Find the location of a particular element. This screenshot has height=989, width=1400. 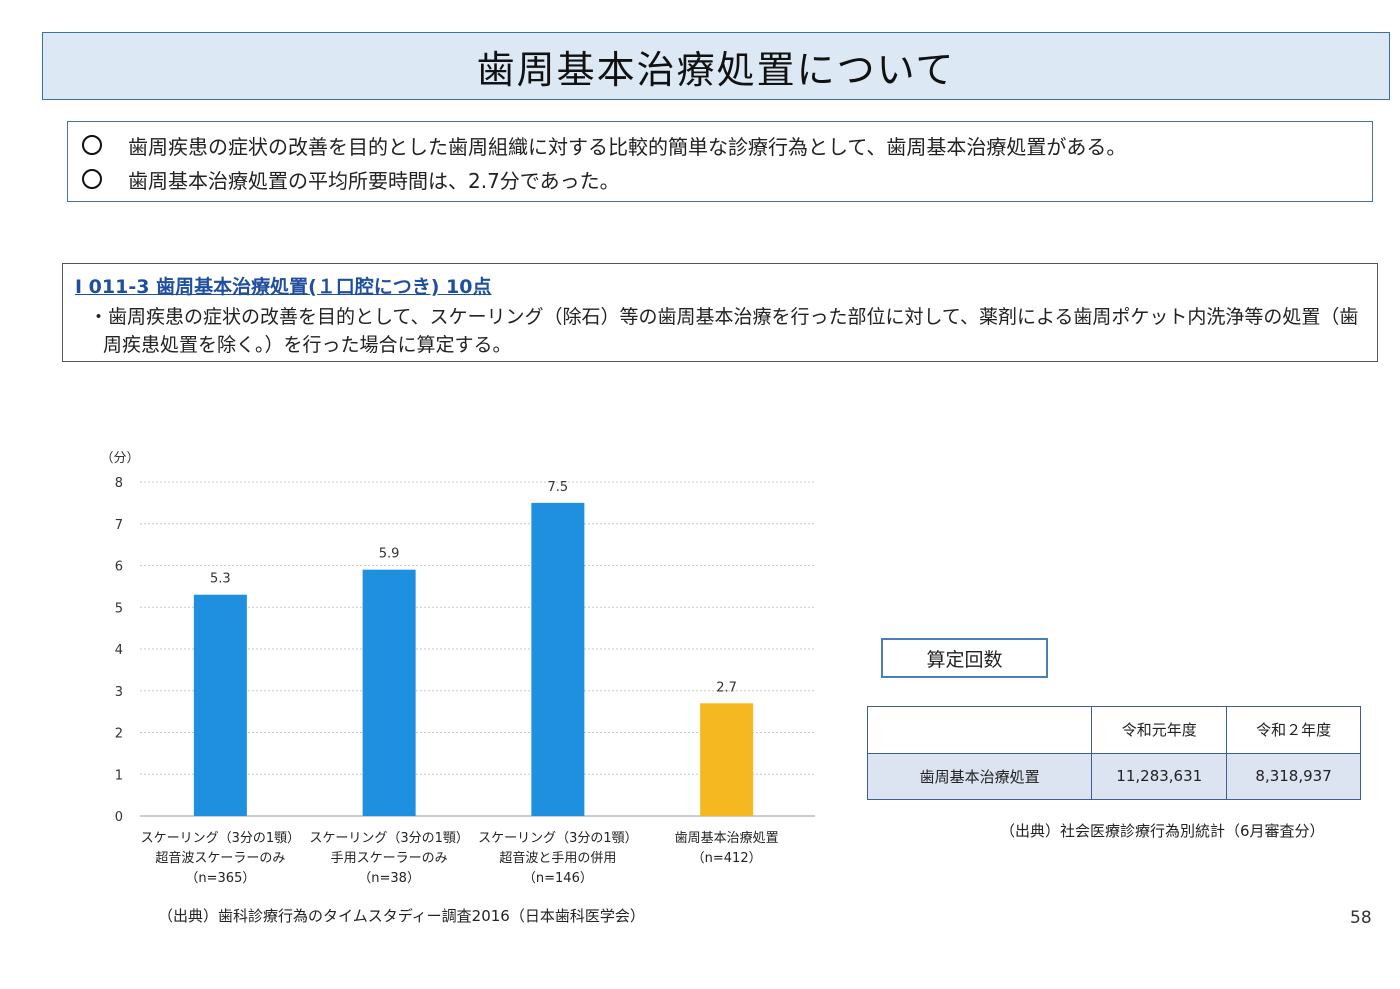

page-number: 58 is located at coordinates (1361, 918).